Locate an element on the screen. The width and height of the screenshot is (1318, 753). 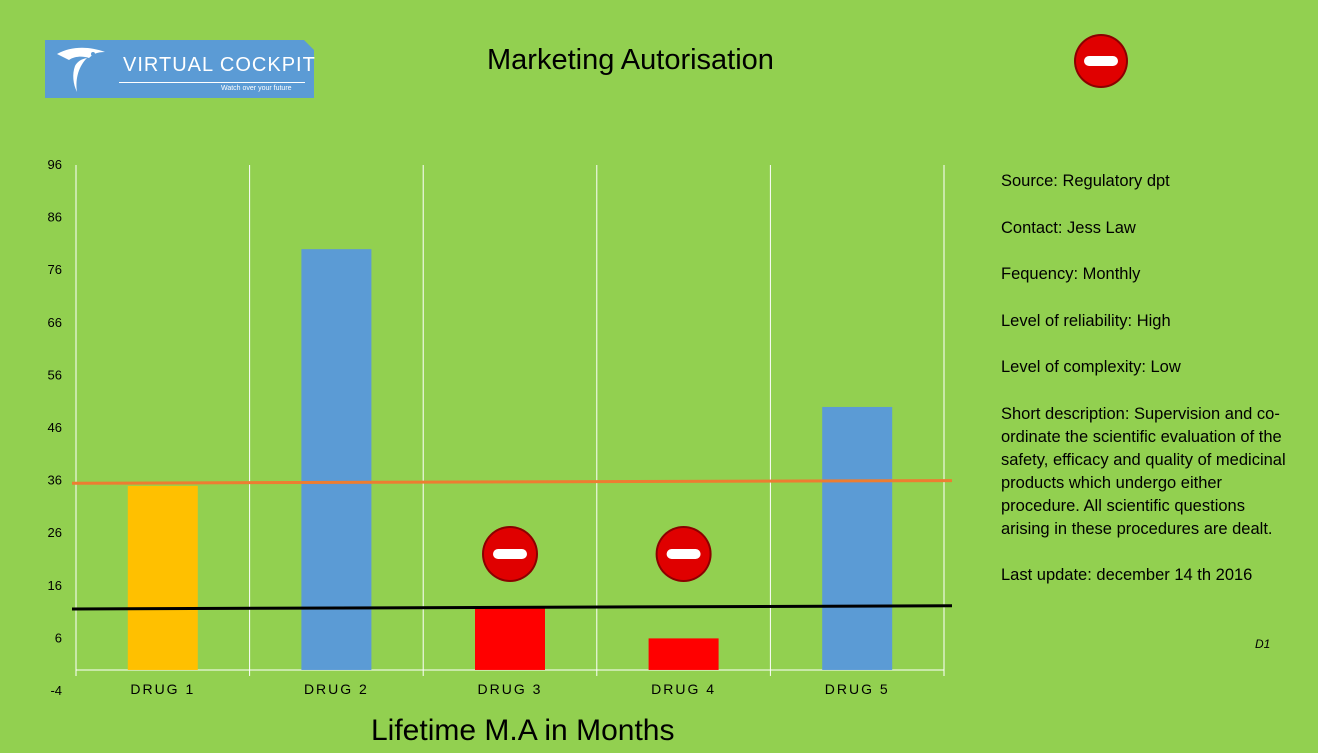
info-complexity: Level of complexity: Low is located at coordinates (1091, 367).